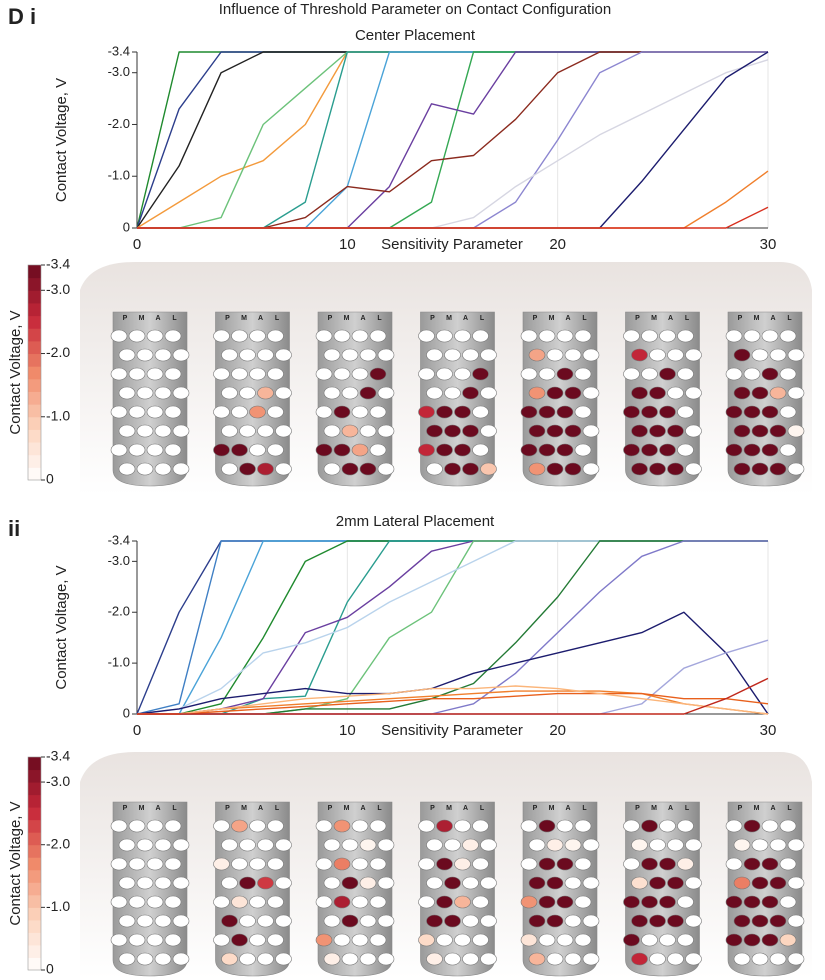  What do you see at coordinates (452, 140) in the screenshot?
I see `series-line` at bounding box center [452, 140].